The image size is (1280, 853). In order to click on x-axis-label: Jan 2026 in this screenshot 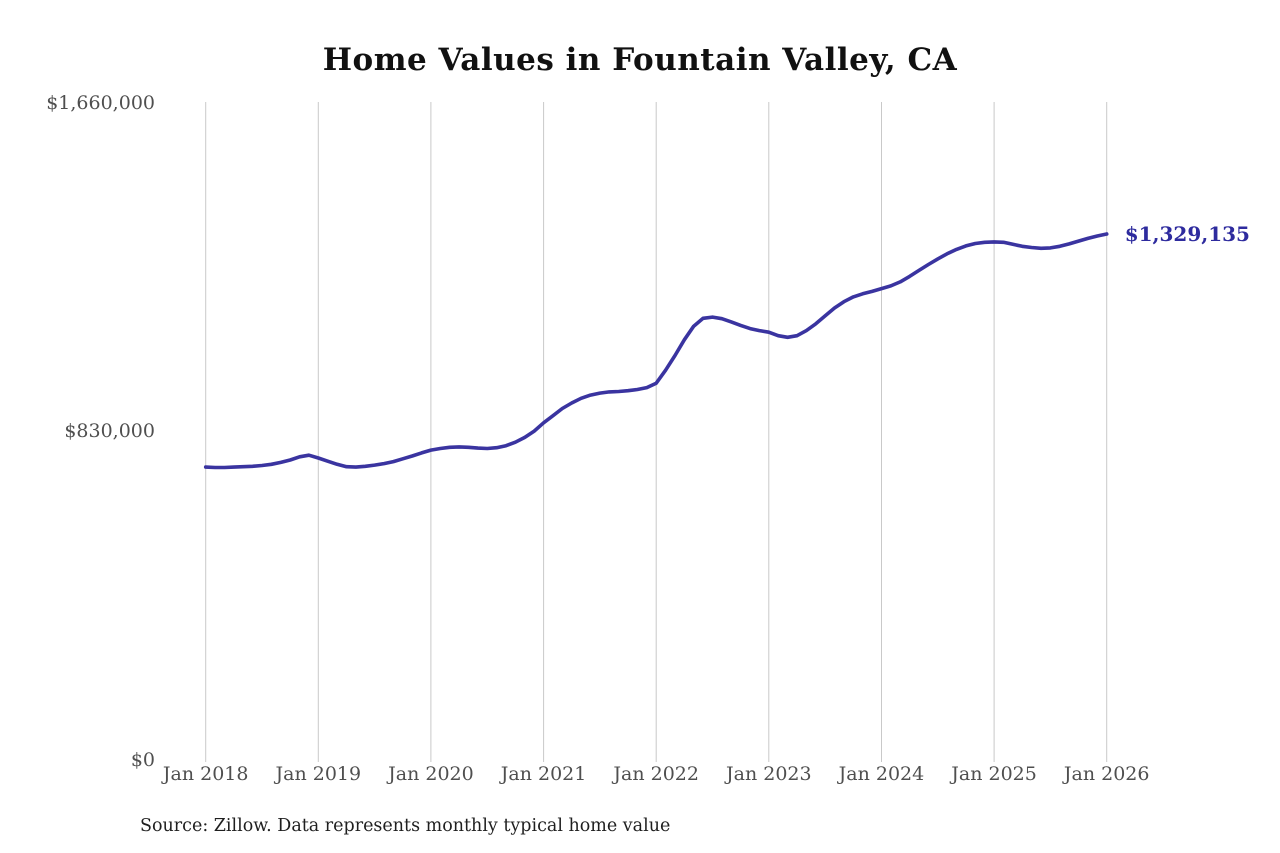, I will do `click(1106, 774)`.